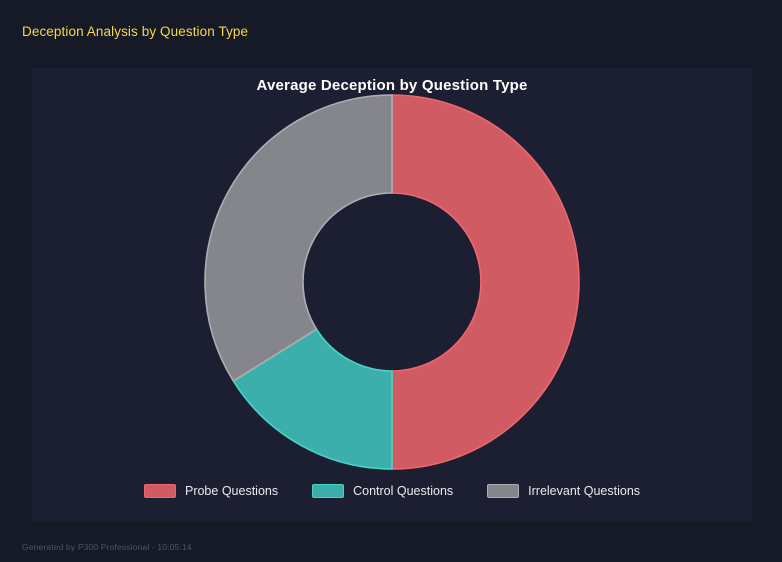 The image size is (782, 562). I want to click on legend-item: Control Questions, so click(382, 491).